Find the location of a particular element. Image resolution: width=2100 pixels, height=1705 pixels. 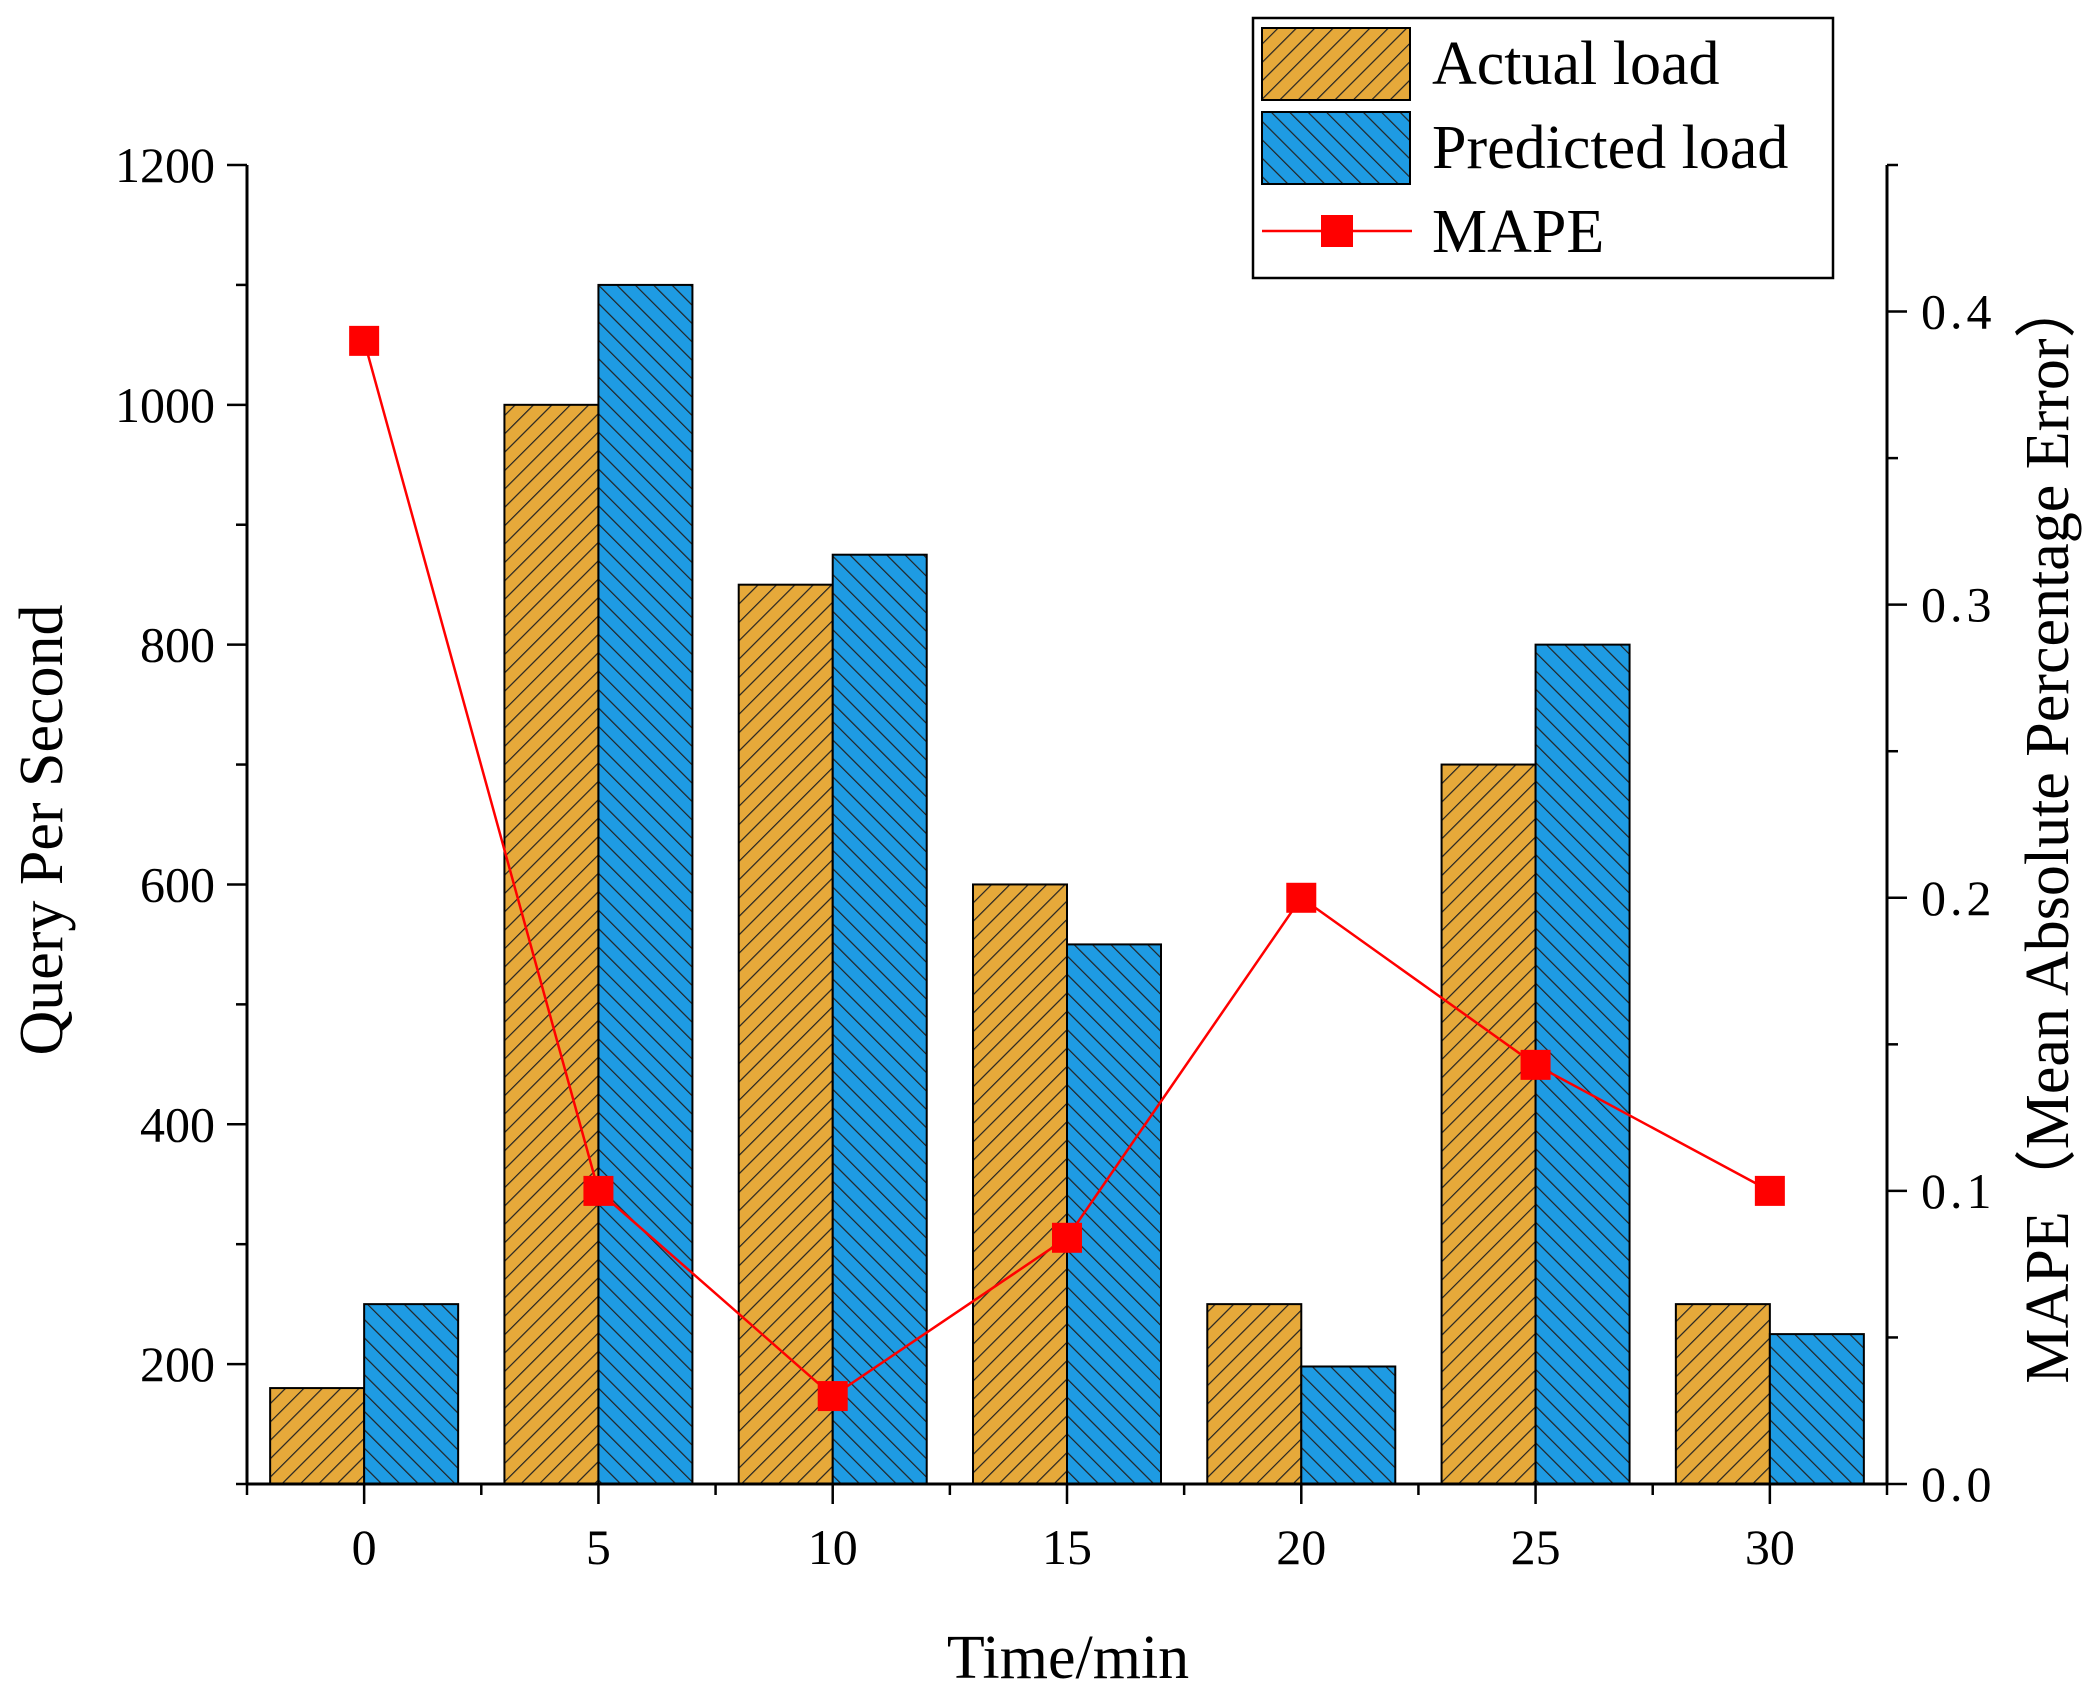

legend-swatch-actual is located at coordinates (1336, 64).